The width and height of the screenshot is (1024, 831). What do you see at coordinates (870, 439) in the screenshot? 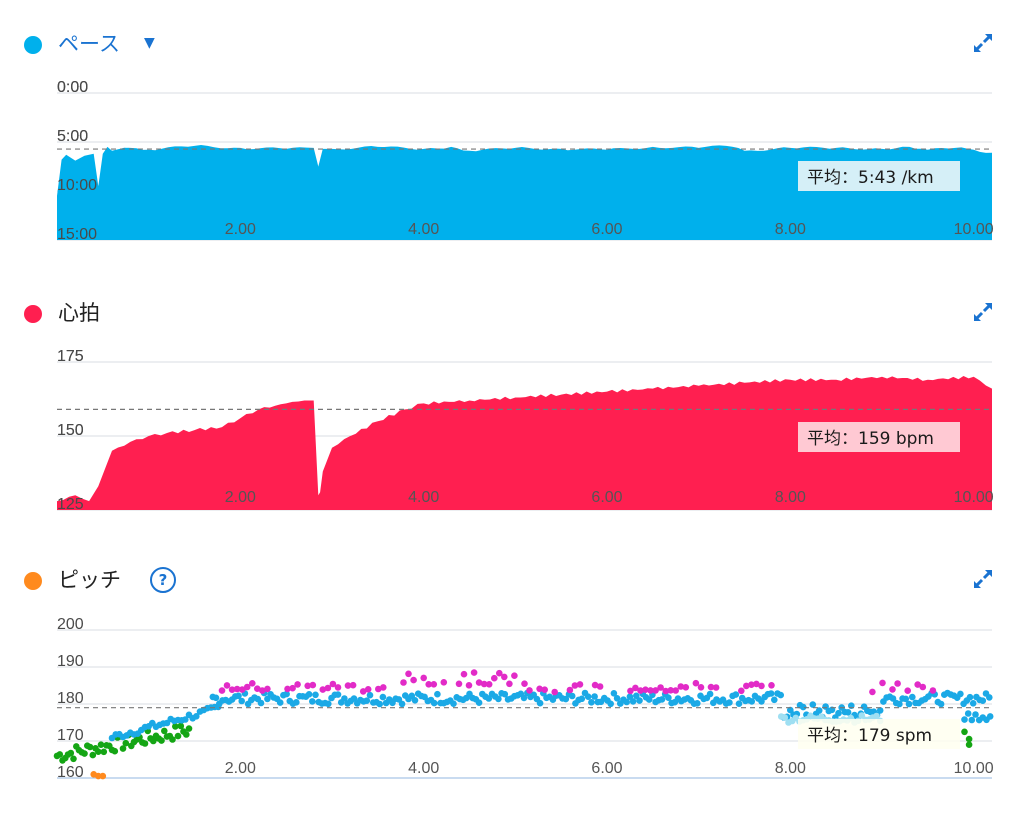
I see `average-label: 平均：159 bpm` at bounding box center [870, 439].